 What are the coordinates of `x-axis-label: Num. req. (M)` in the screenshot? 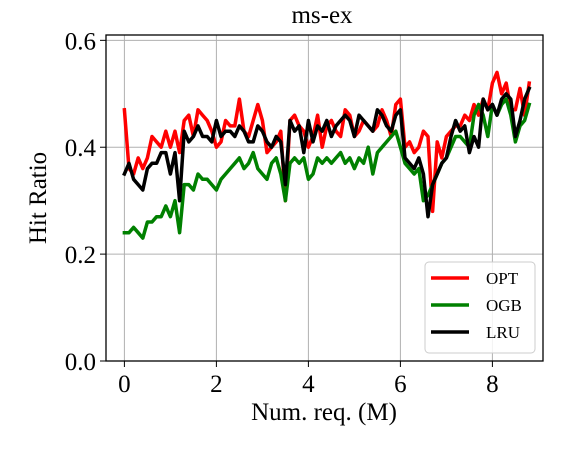 It's located at (324, 412).